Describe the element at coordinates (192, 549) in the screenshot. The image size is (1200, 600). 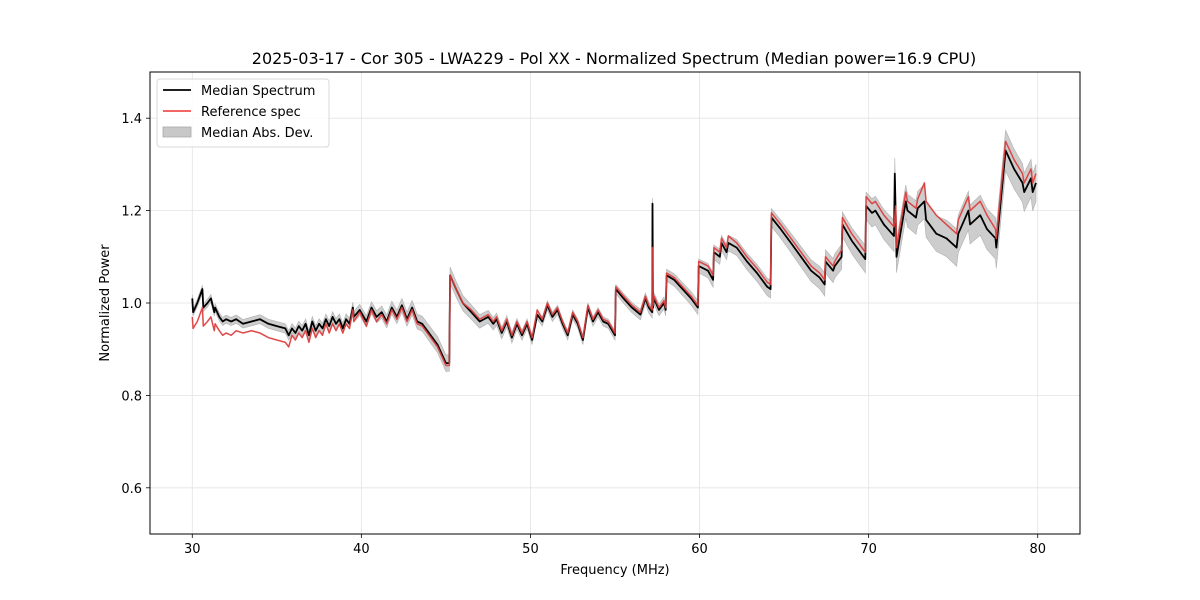
I see `x-tick-label: 30` at that location.